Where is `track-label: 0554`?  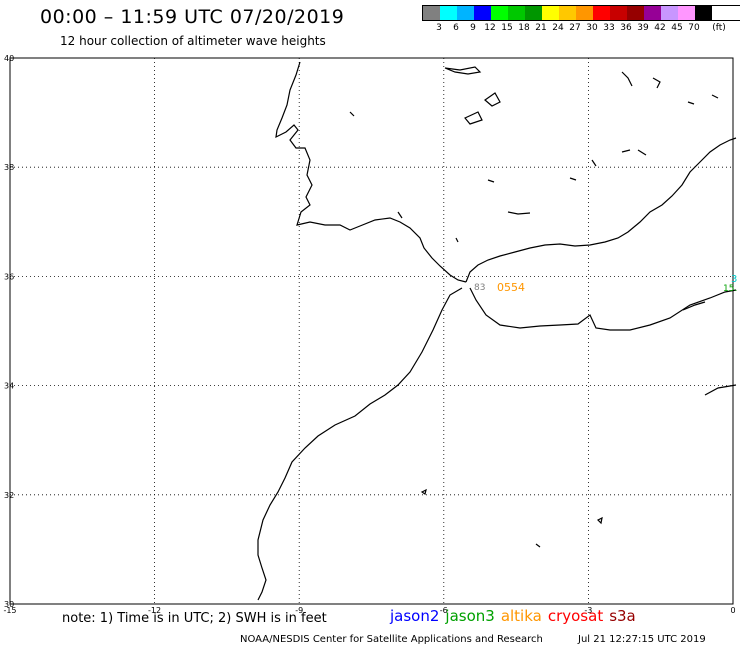
track-label: 0554 is located at coordinates (511, 287).